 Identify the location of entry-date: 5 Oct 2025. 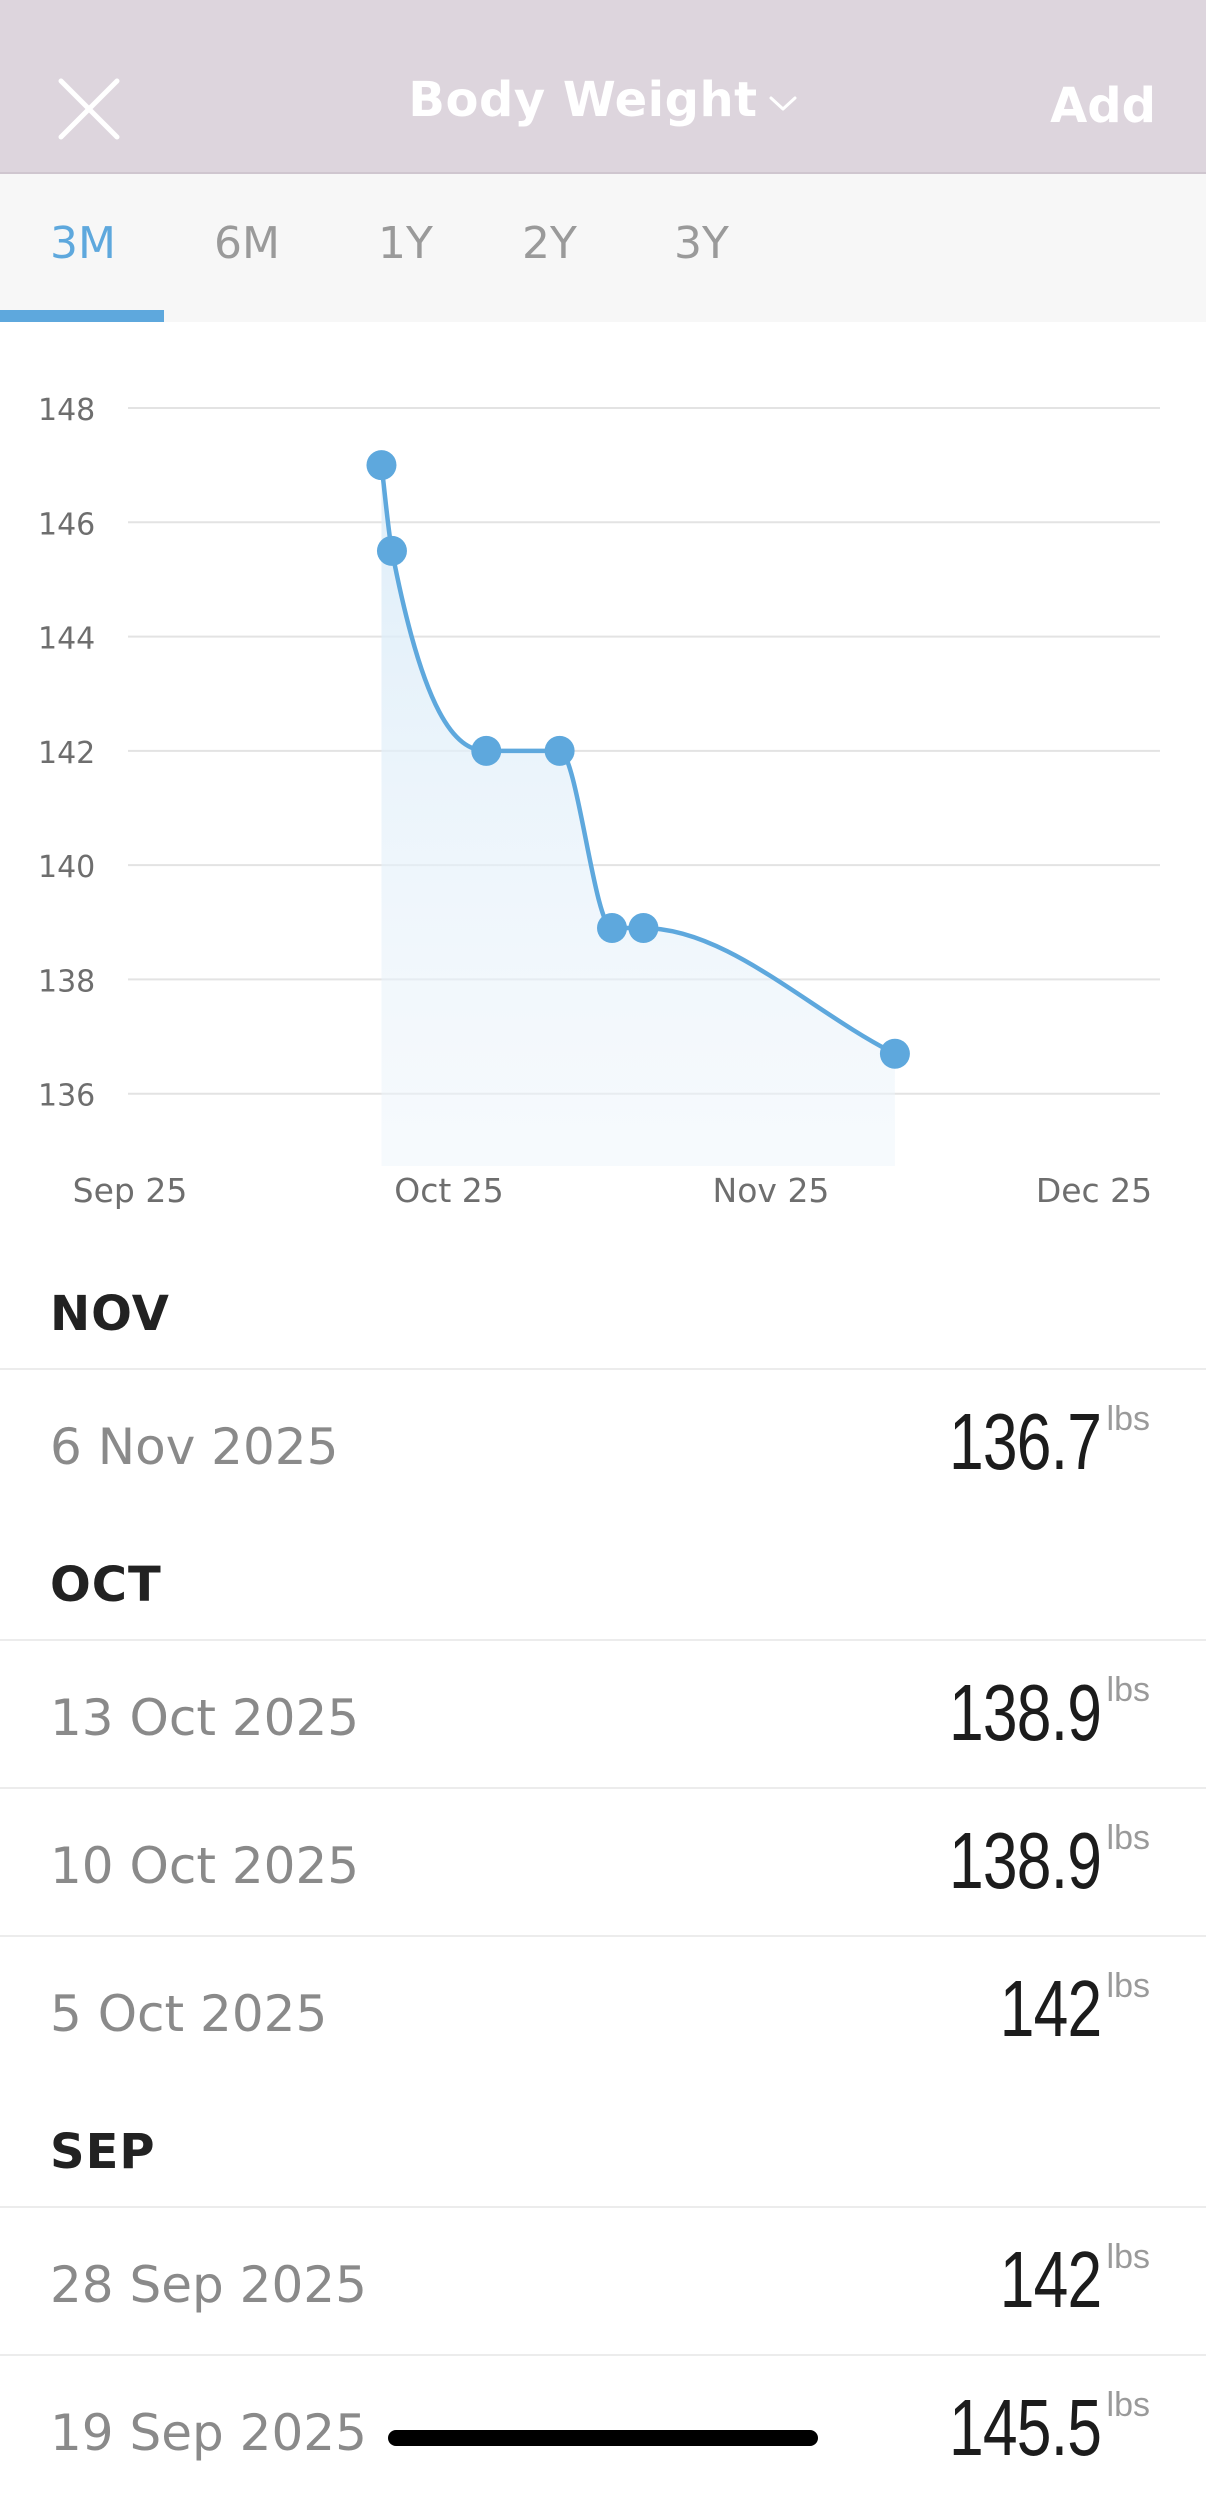
(189, 2014).